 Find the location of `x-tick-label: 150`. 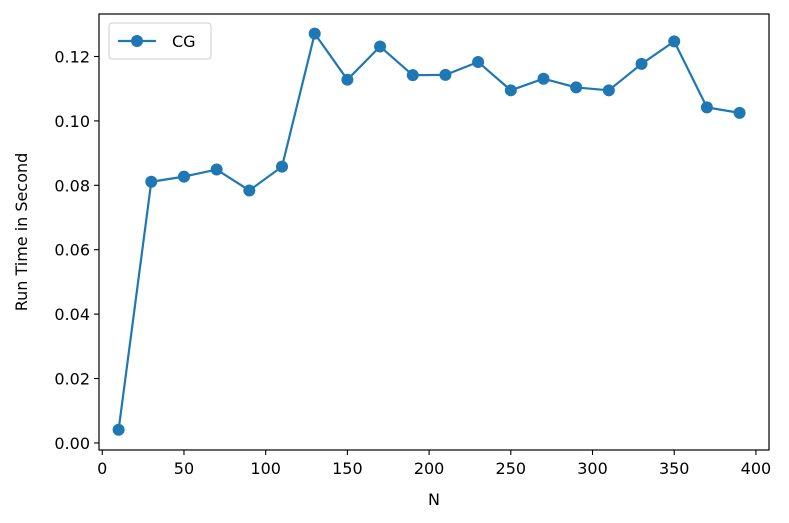

x-tick-label: 150 is located at coordinates (347, 468).